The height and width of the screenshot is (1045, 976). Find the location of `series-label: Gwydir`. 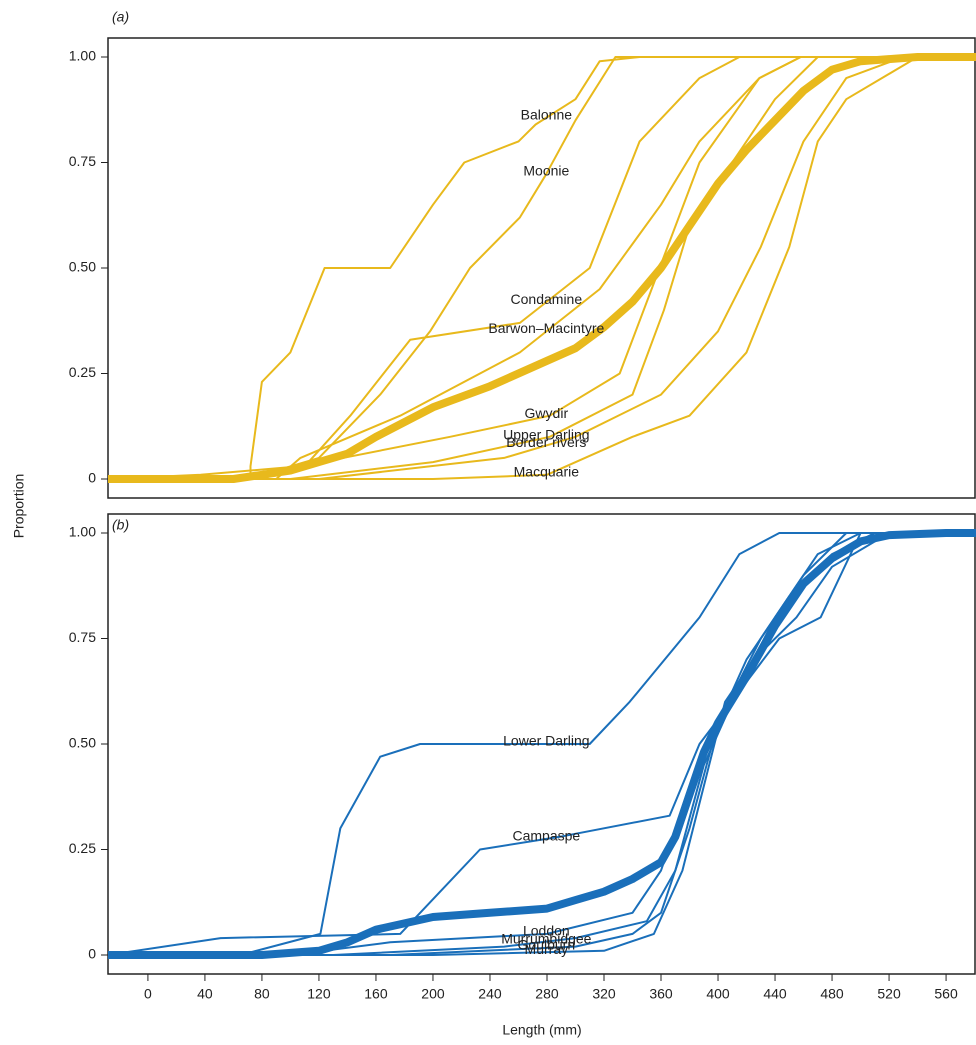

series-label: Gwydir is located at coordinates (547, 413).